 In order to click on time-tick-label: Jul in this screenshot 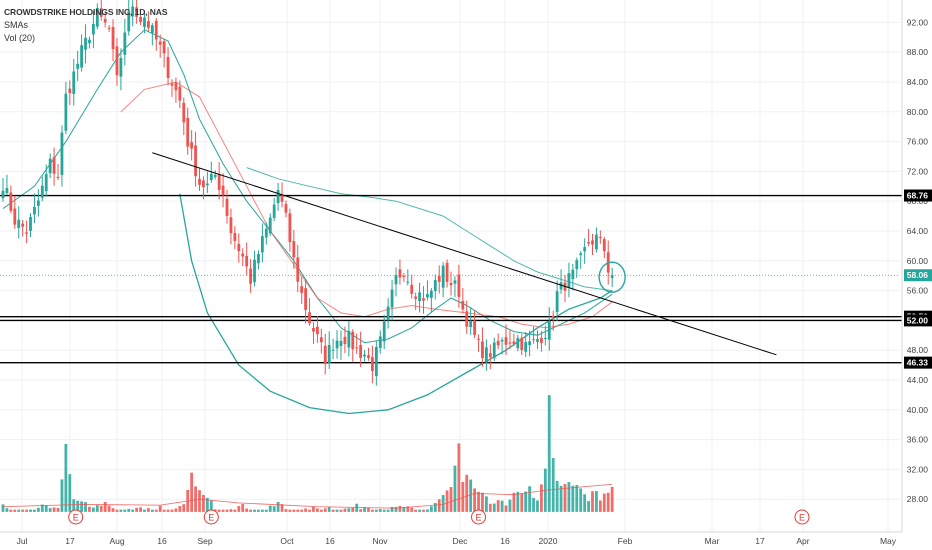, I will do `click(22, 541)`.